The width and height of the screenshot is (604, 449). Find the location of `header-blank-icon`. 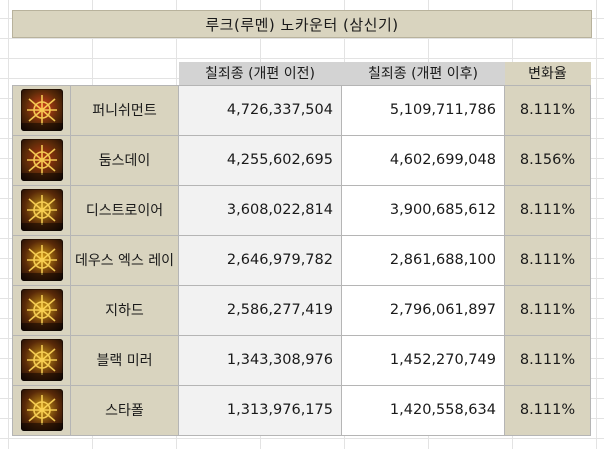

header-blank-icon is located at coordinates (42, 73).